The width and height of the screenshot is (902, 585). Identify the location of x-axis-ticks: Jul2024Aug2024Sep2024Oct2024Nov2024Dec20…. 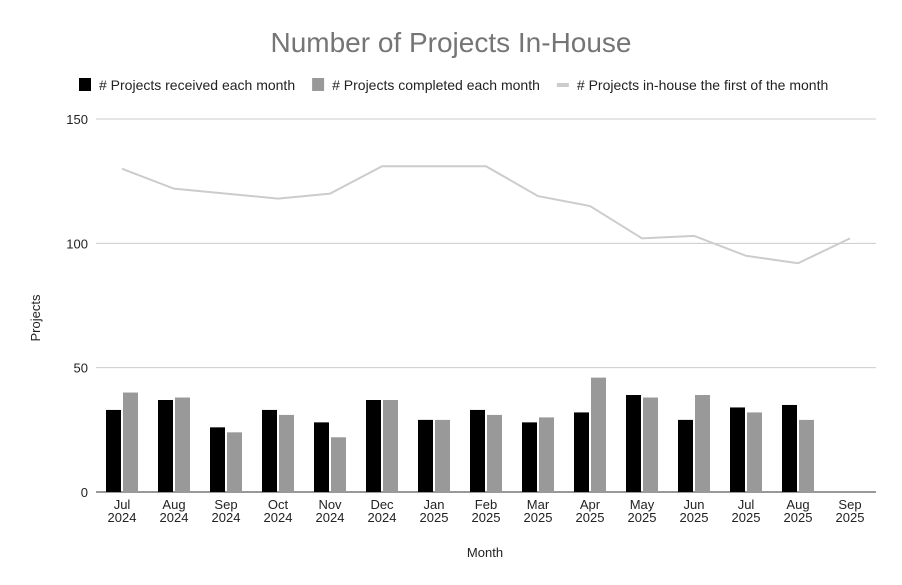
(486, 511).